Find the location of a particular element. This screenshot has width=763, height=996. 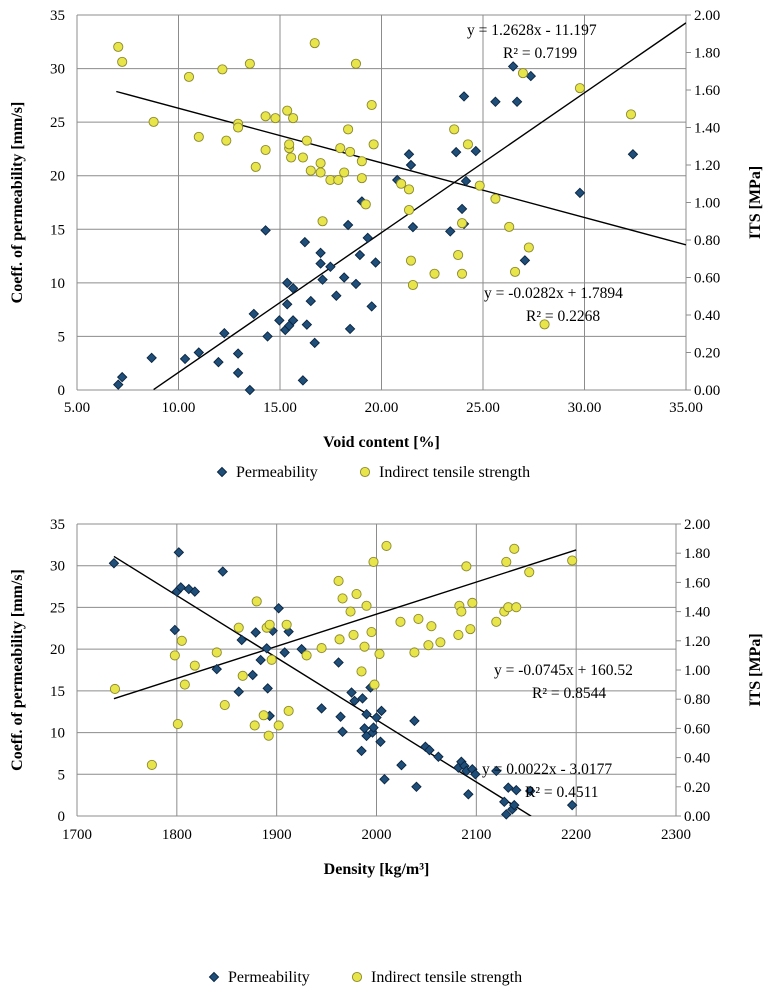

y2-tick-label: 1.00 is located at coordinates (697, 671).